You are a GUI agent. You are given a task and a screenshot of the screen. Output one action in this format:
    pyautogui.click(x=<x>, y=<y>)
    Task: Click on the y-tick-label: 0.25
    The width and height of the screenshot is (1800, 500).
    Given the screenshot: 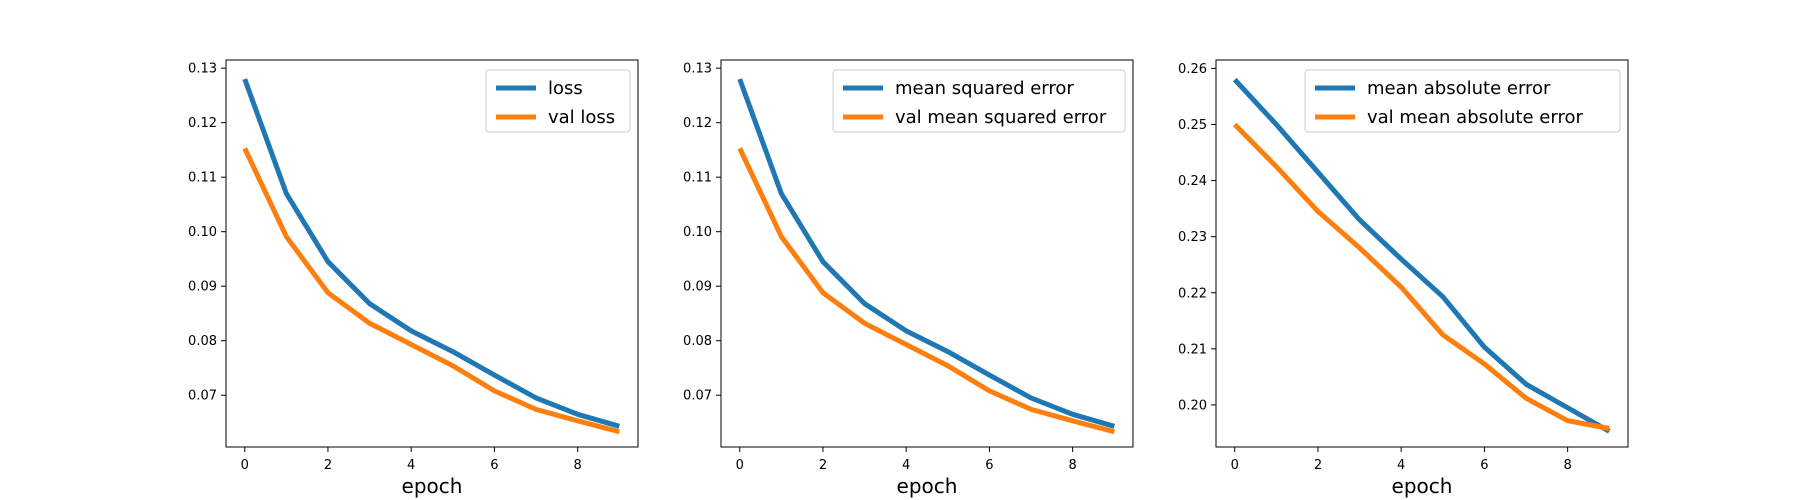 What is the action you would take?
    pyautogui.click(x=1192, y=125)
    